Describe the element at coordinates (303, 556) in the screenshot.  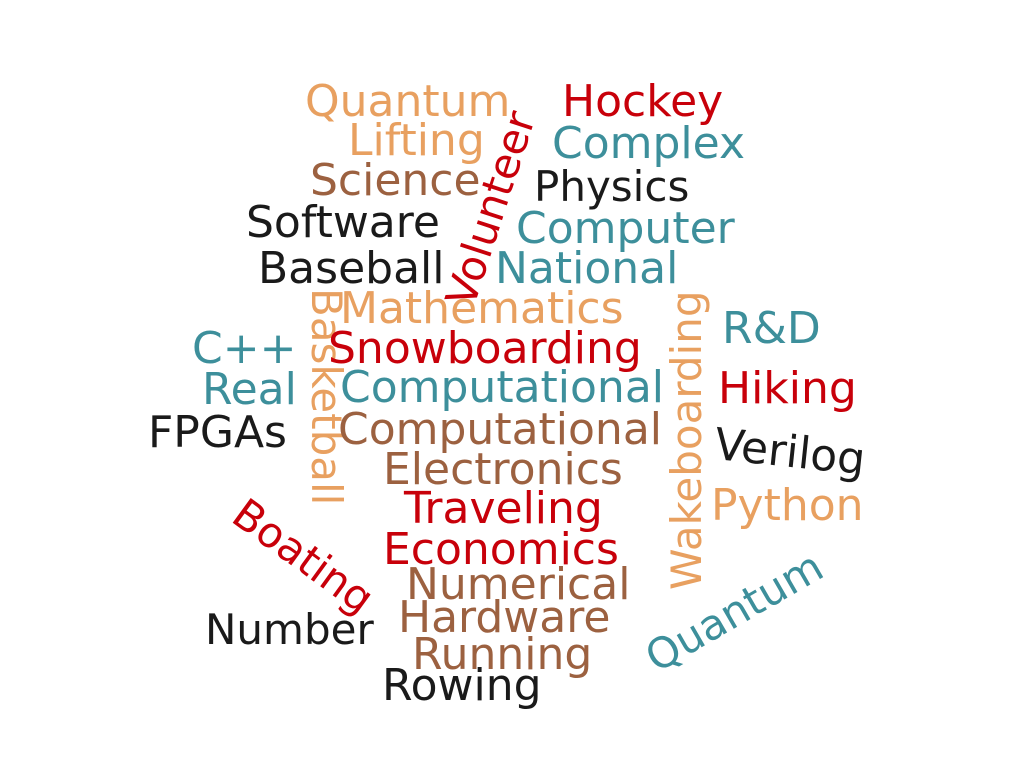
I see `word-boating: Boating` at that location.